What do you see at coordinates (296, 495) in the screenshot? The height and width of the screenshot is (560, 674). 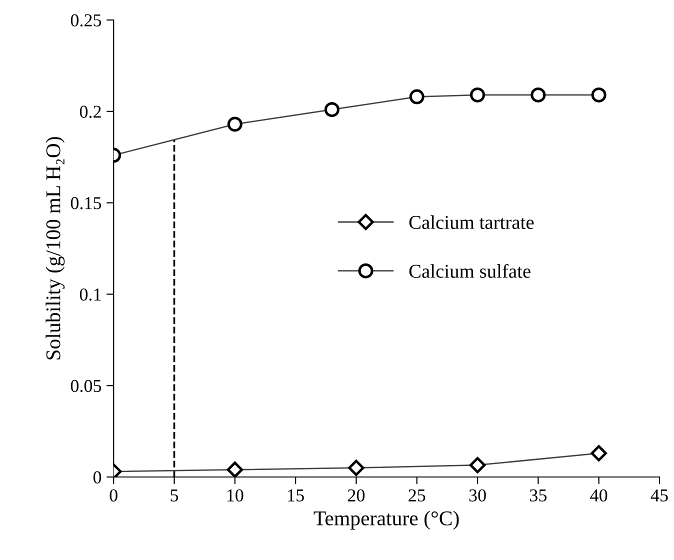 I see `x-tick-label: 15` at bounding box center [296, 495].